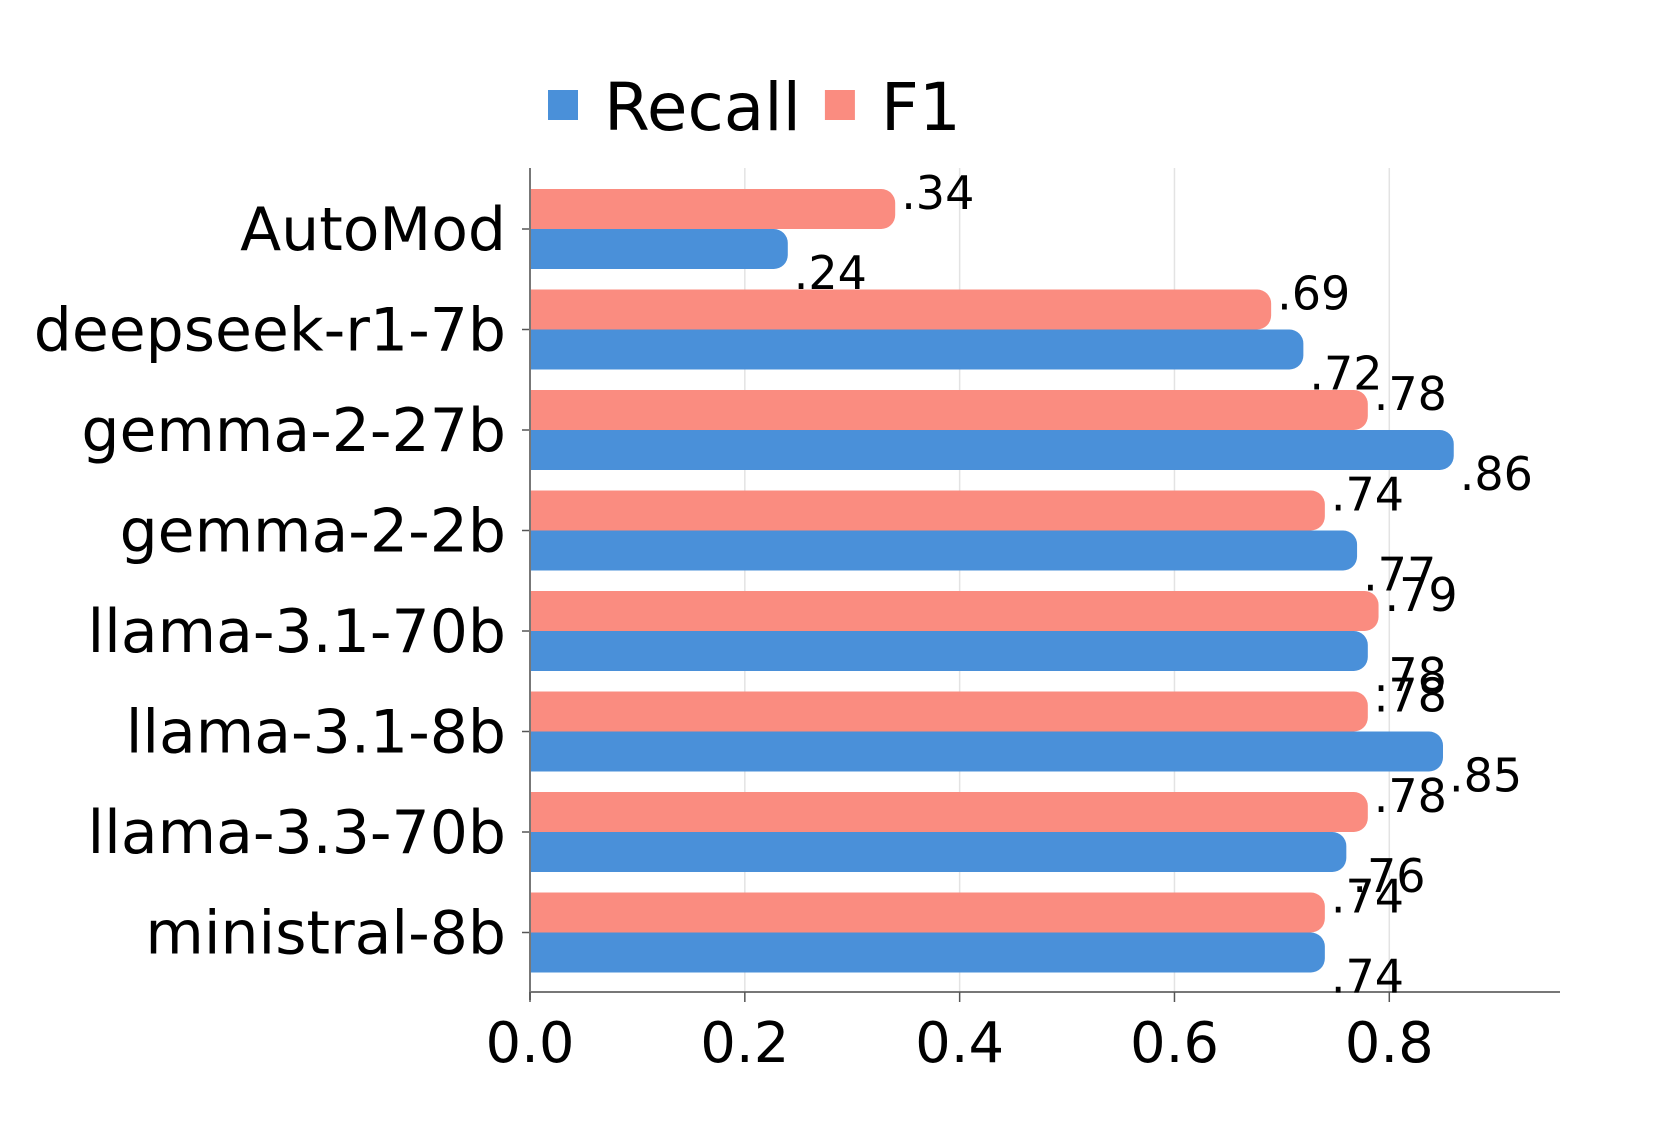 The image size is (1660, 1136). Describe the element at coordinates (1485, 776) in the screenshot. I see `data-label-recall: .85` at that location.